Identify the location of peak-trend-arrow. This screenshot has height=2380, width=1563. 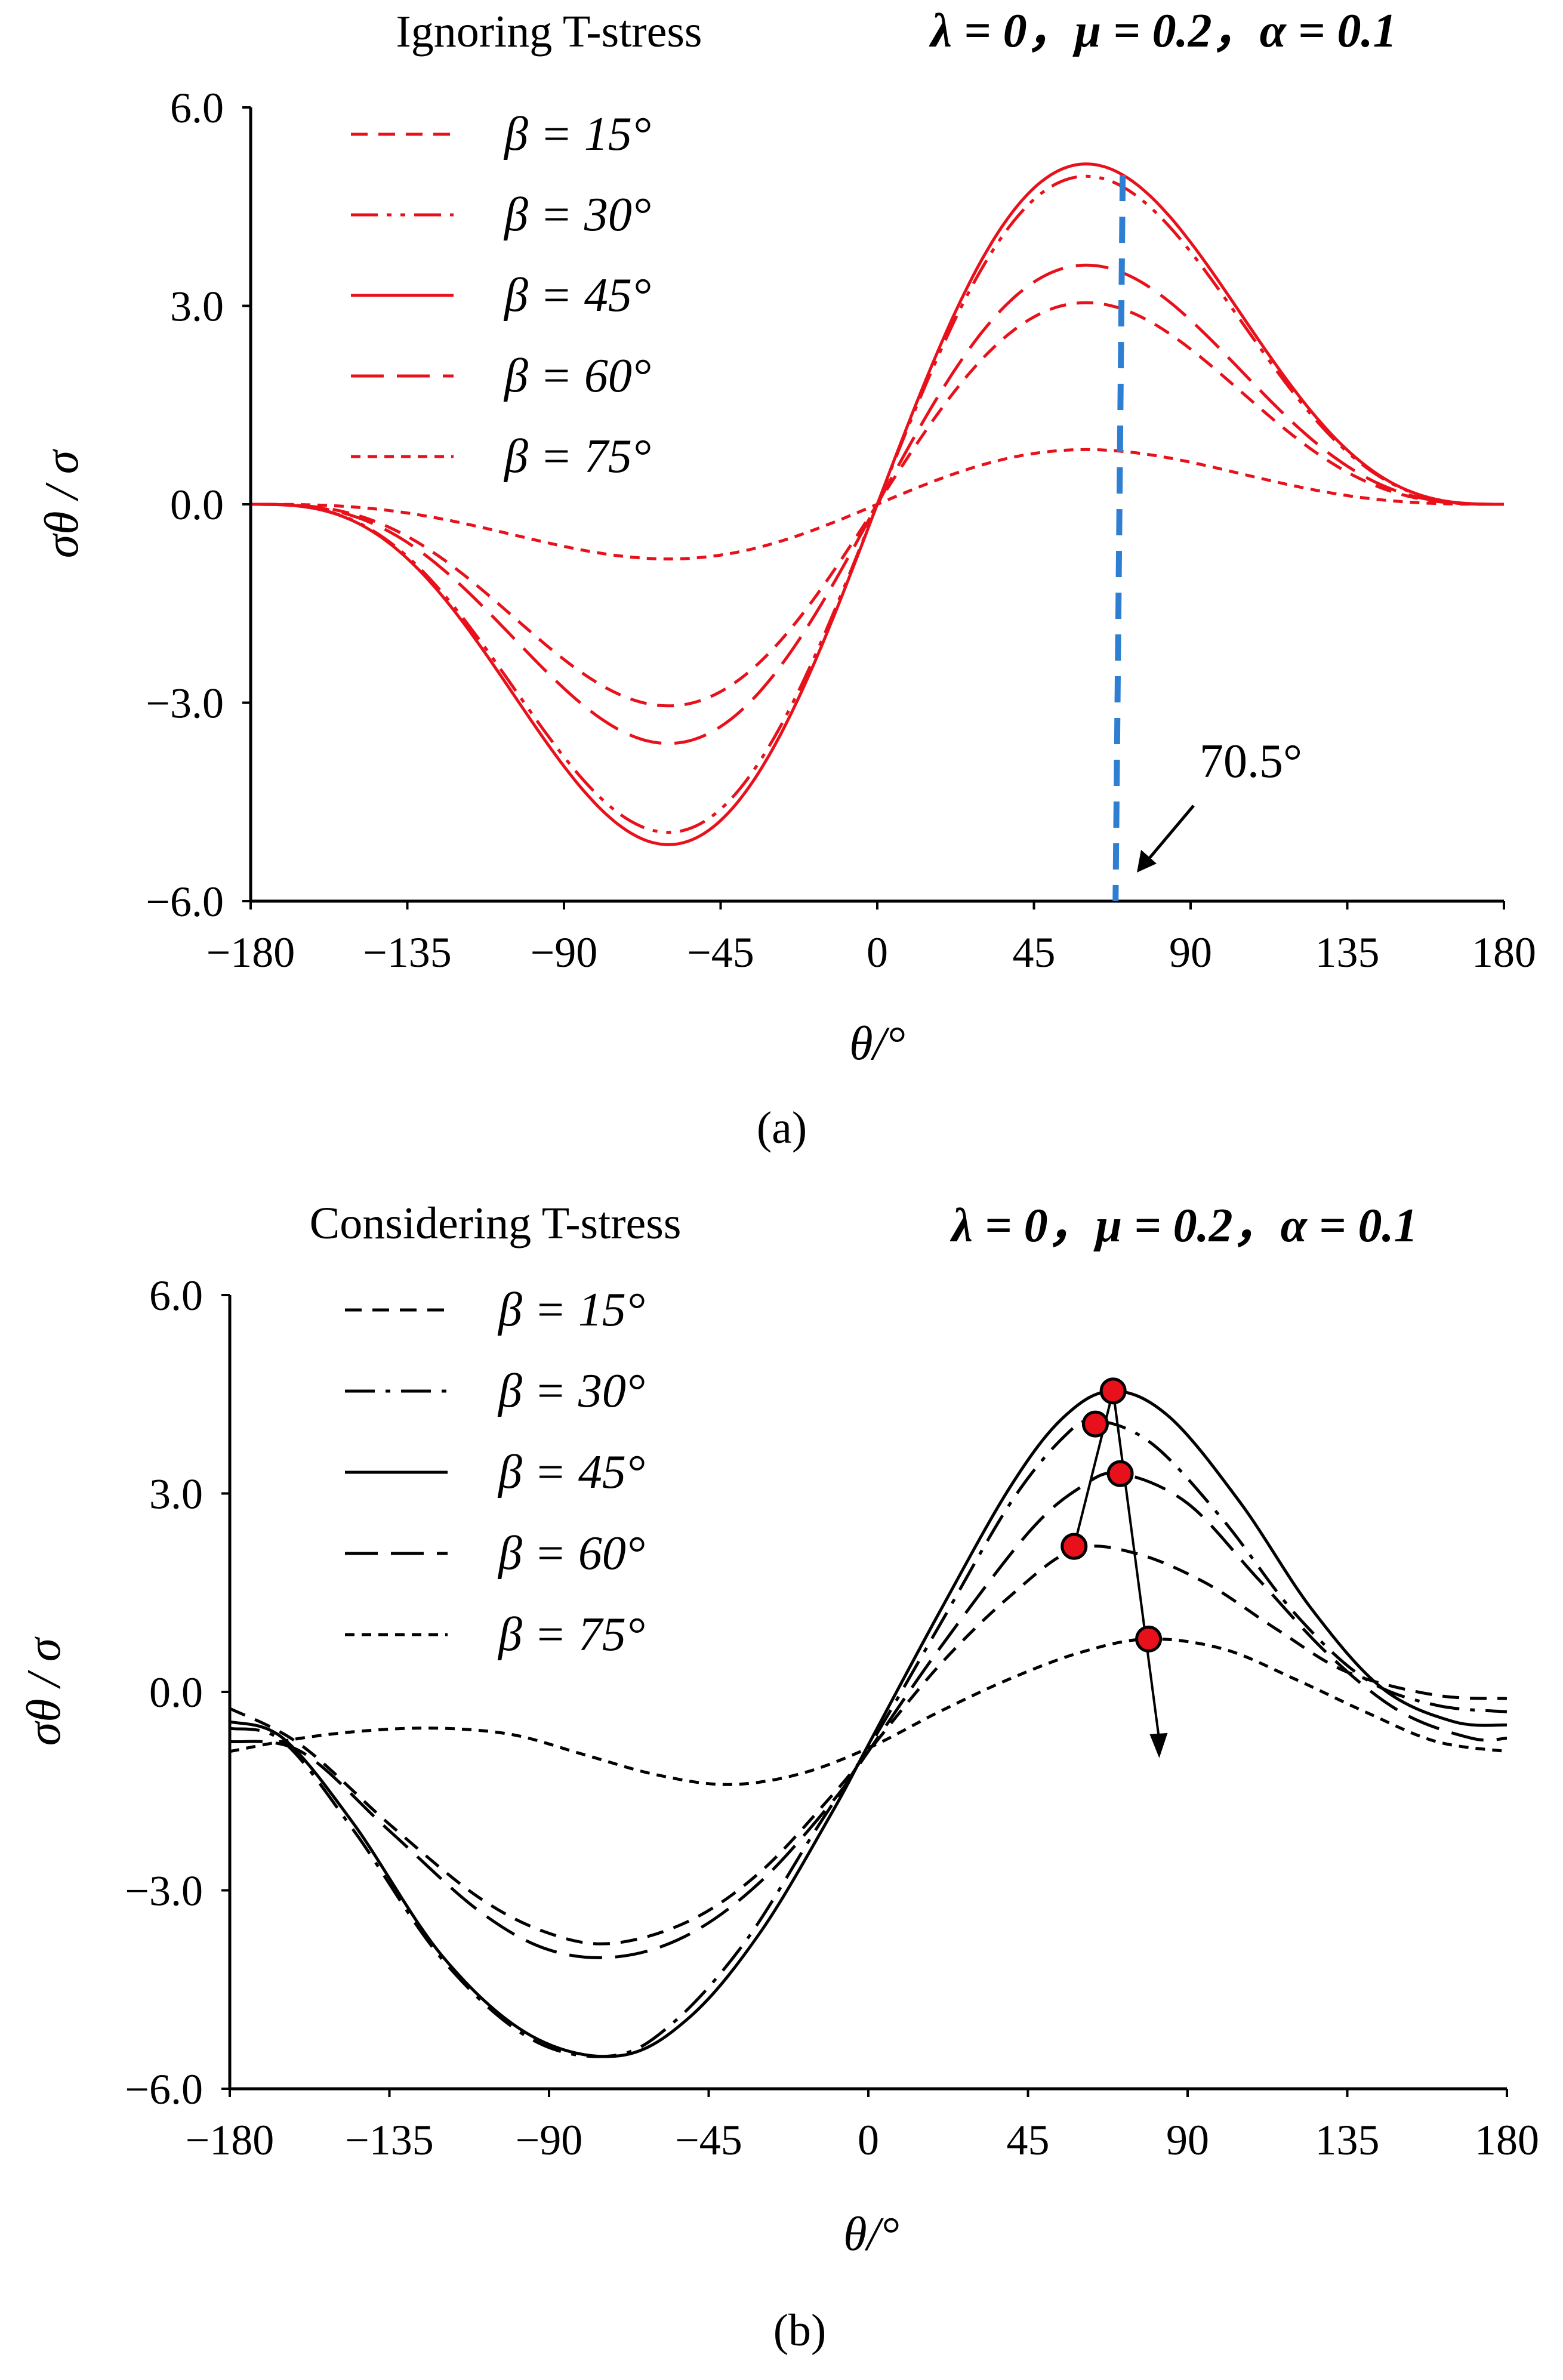
(1136, 1566).